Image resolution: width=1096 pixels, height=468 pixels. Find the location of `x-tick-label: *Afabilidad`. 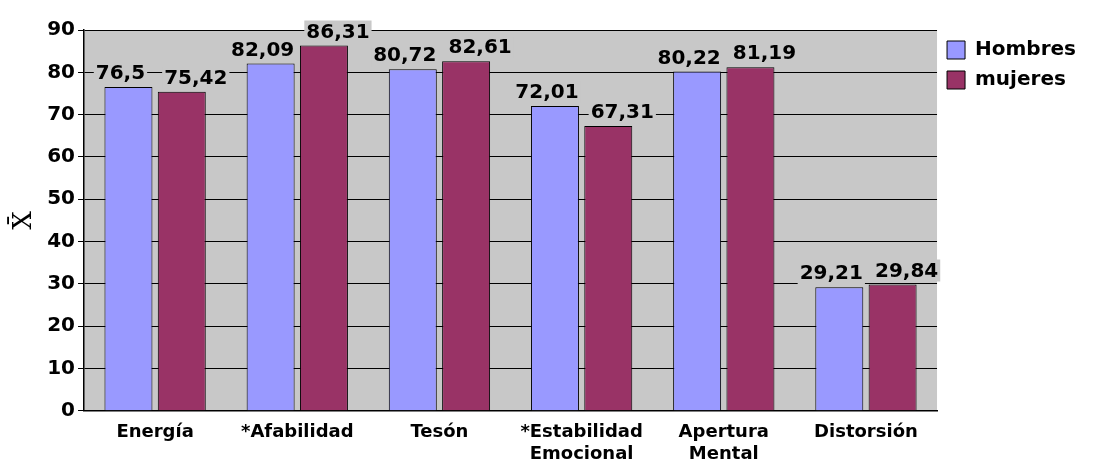

x-tick-label: *Afabilidad is located at coordinates (297, 431).